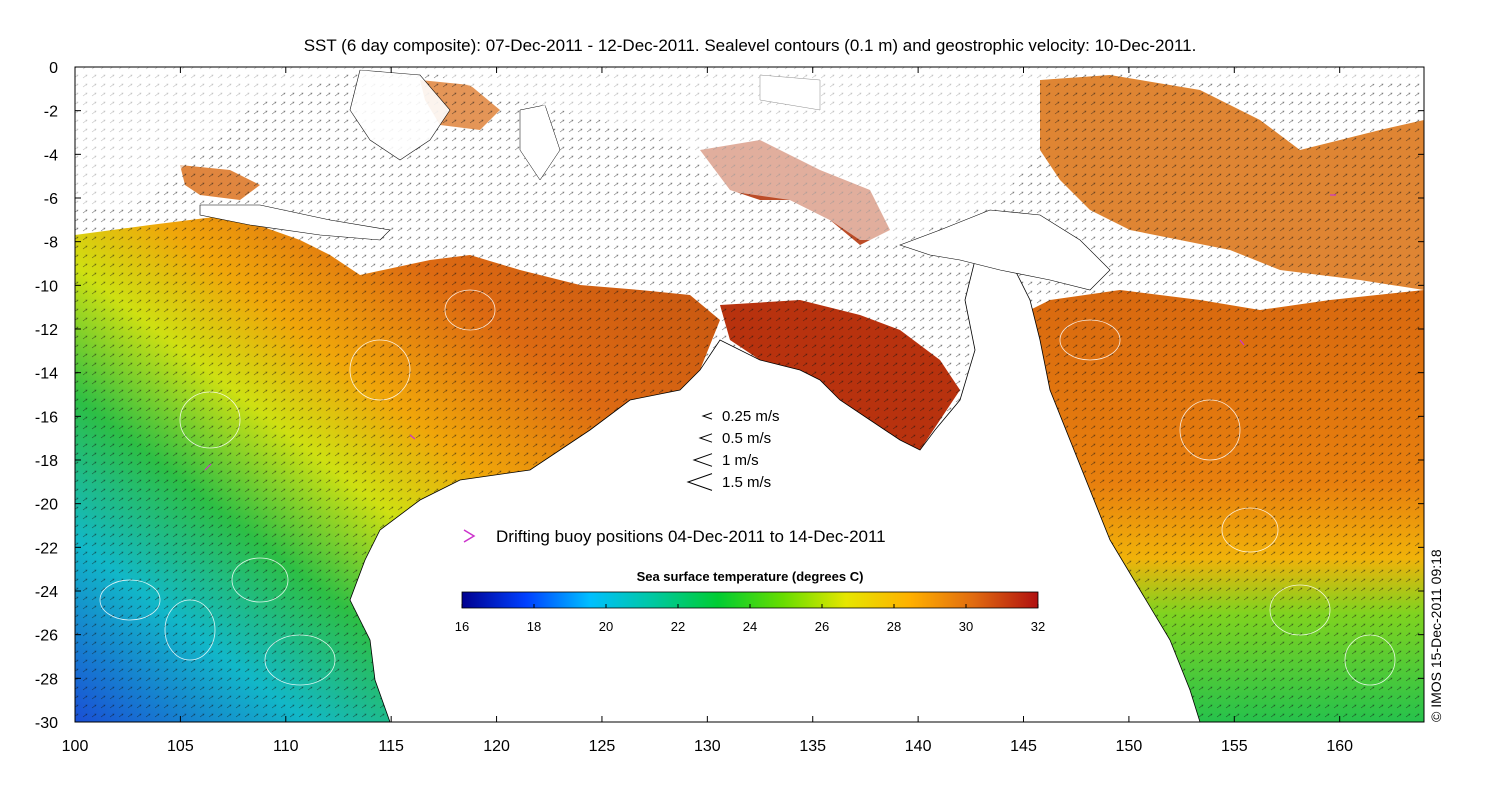 The height and width of the screenshot is (790, 1500). What do you see at coordinates (812, 746) in the screenshot?
I see `x-tick-label: 135` at bounding box center [812, 746].